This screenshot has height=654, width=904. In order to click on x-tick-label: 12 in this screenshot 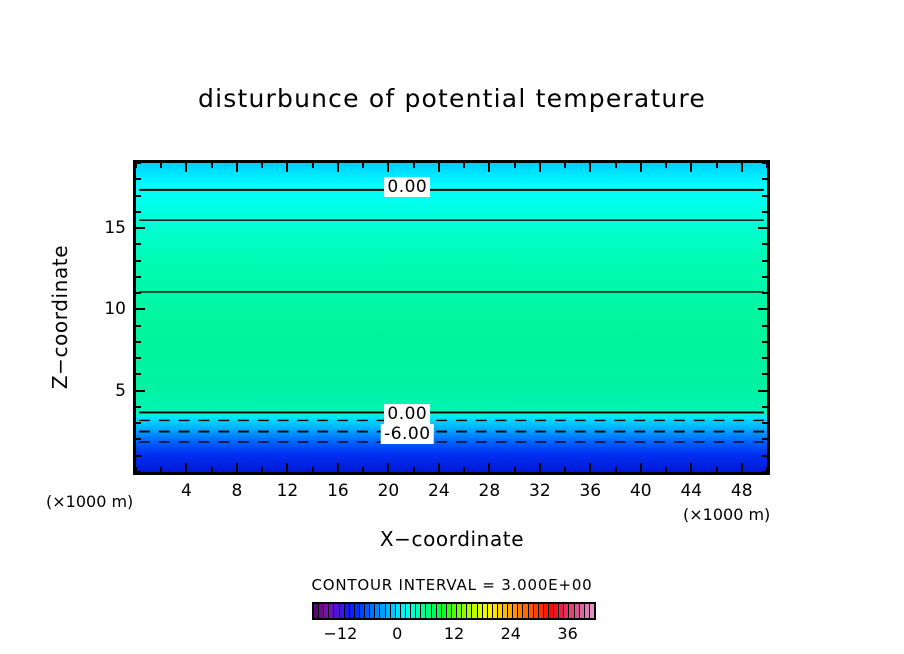, I will do `click(287, 491)`.